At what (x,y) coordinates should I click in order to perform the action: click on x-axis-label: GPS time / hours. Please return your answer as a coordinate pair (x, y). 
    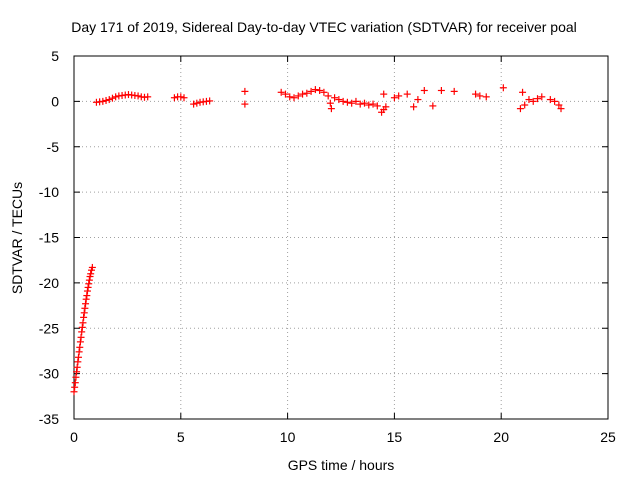
    Looking at the image, I should click on (341, 465).